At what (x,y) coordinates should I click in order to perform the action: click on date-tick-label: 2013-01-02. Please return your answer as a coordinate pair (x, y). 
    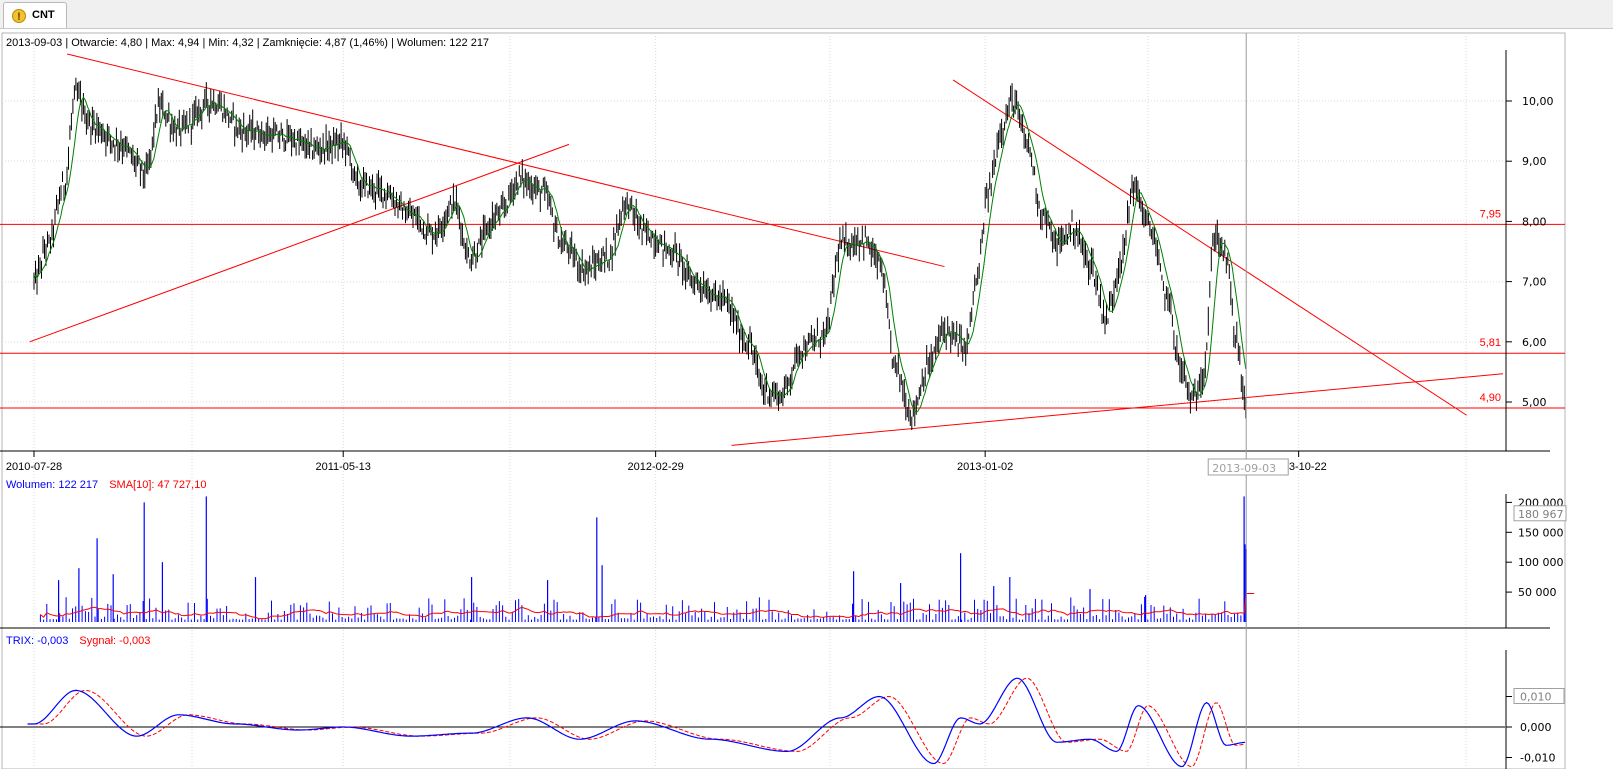
    Looking at the image, I should click on (985, 467).